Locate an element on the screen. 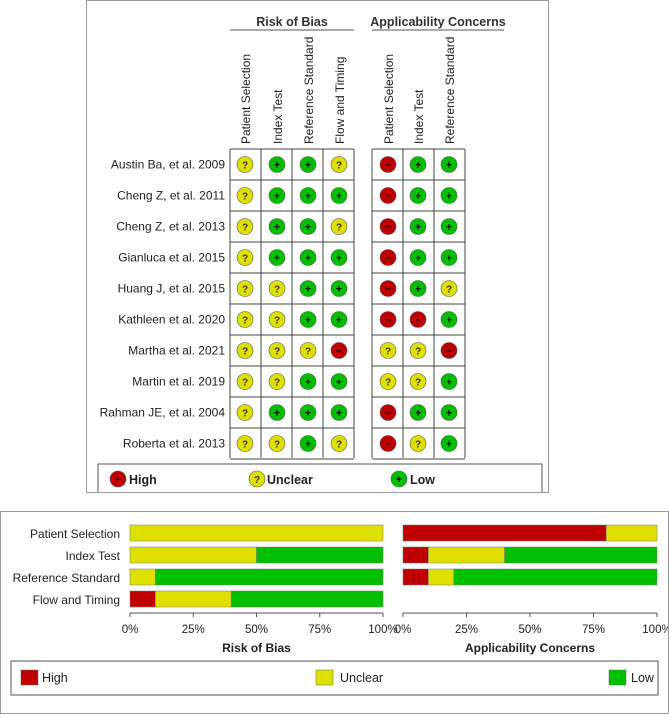  study-label: Rahman JE, et al. 2004 is located at coordinates (163, 413).